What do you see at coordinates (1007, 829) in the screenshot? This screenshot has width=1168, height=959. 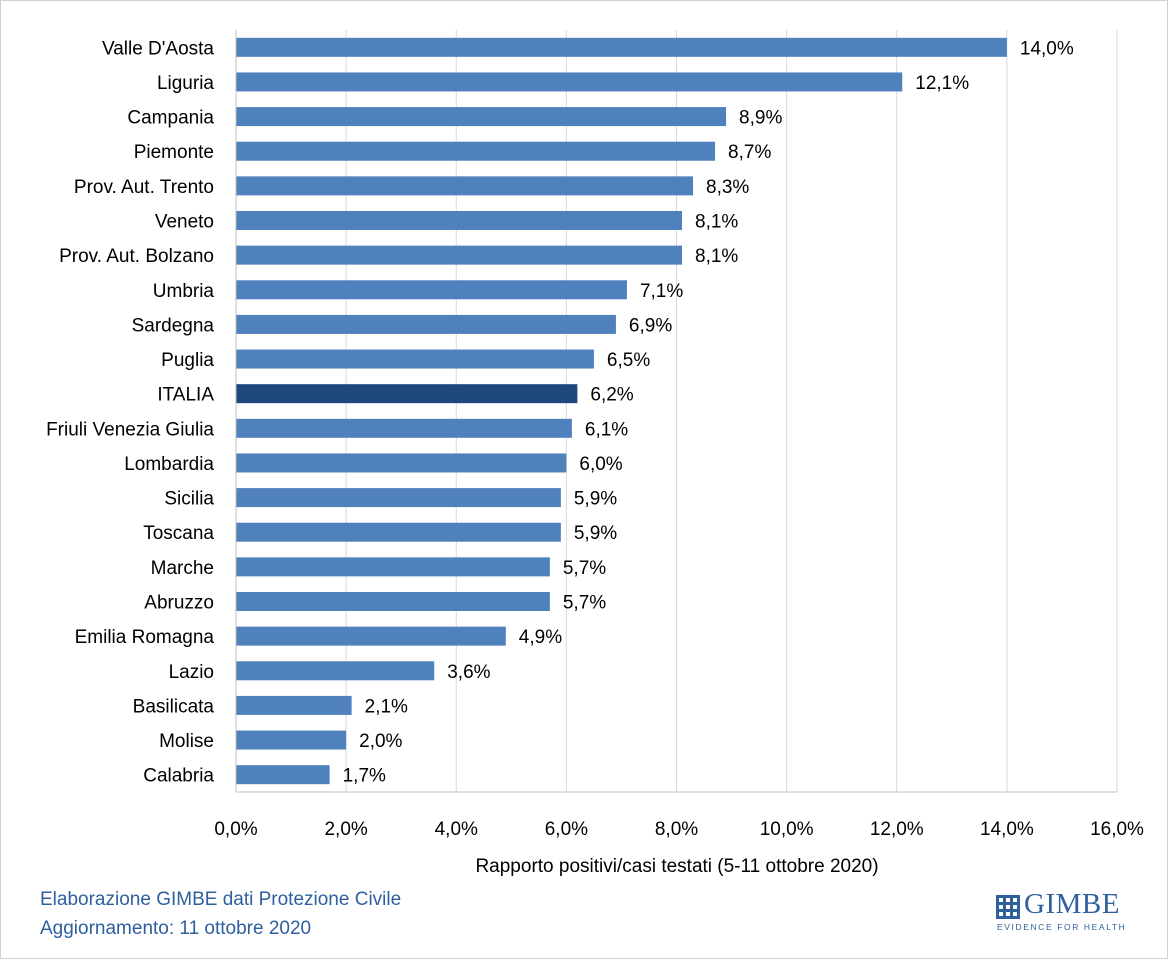 I see `x-tick-label: 14,0%` at bounding box center [1007, 829].